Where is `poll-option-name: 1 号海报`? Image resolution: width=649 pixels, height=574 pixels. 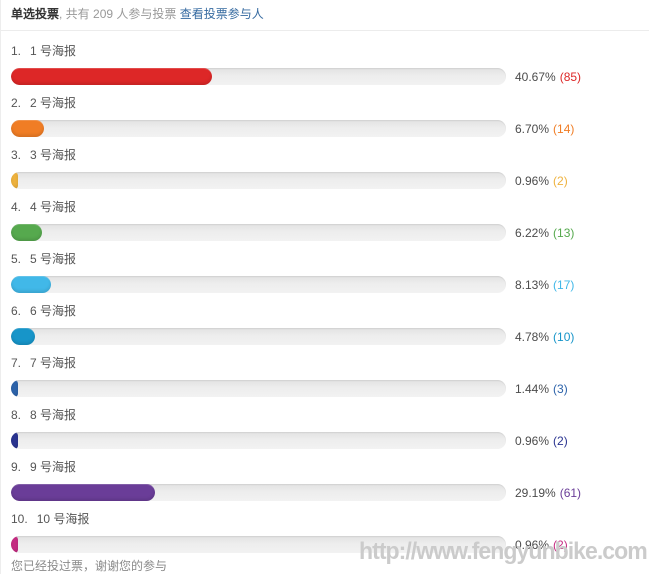 poll-option-name: 1 号海报 is located at coordinates (53, 51).